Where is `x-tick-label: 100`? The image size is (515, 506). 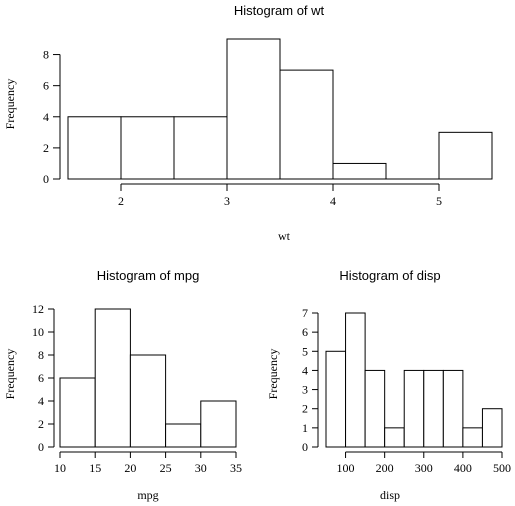
x-tick-label: 100 is located at coordinates (346, 468).